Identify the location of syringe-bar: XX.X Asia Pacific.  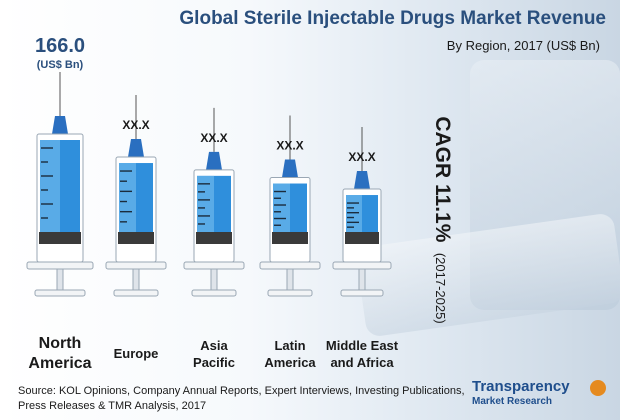
(214, 238).